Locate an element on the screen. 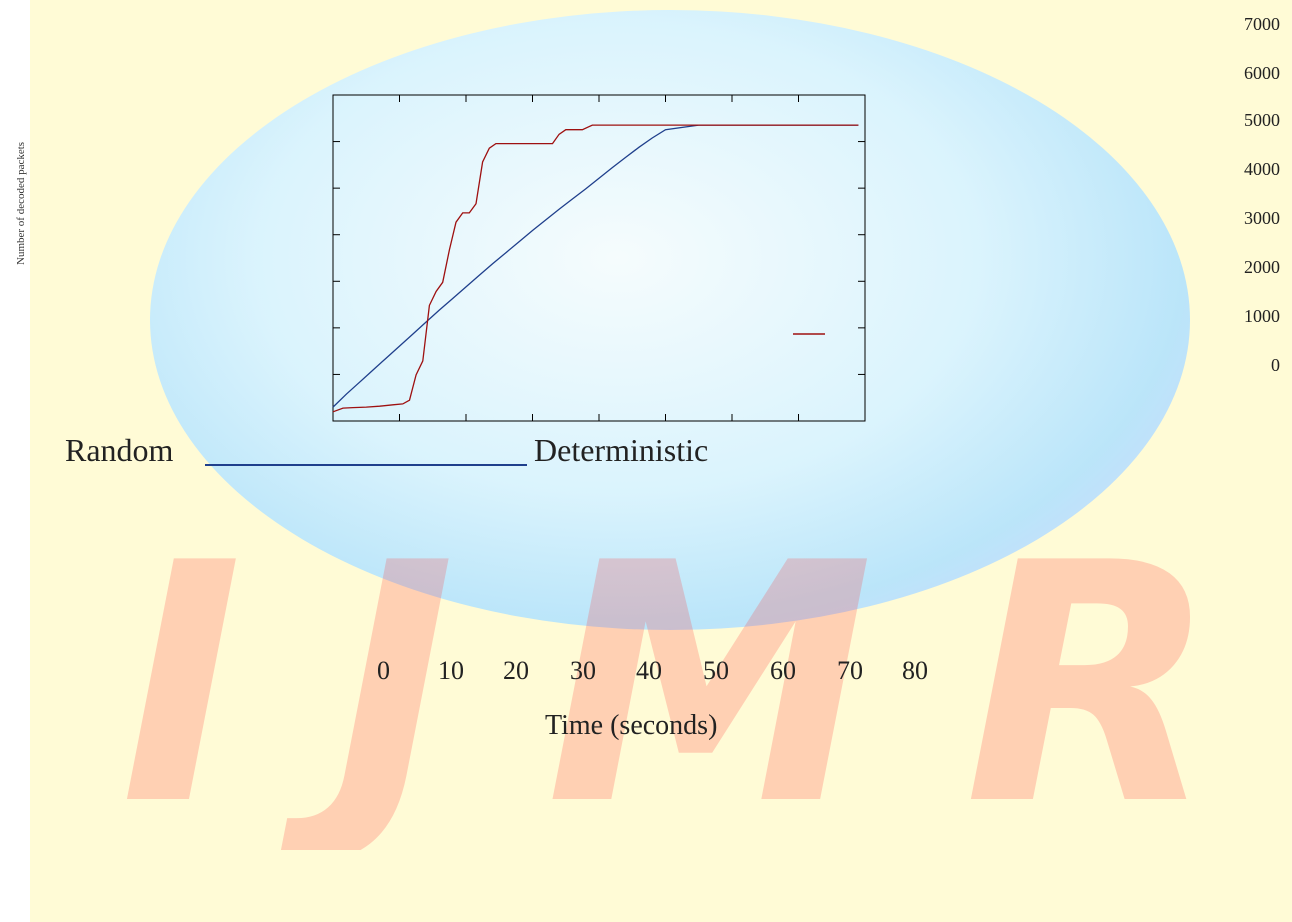 Image resolution: width=1292 pixels, height=922 pixels. x-tick-label: 60 is located at coordinates (783, 670).